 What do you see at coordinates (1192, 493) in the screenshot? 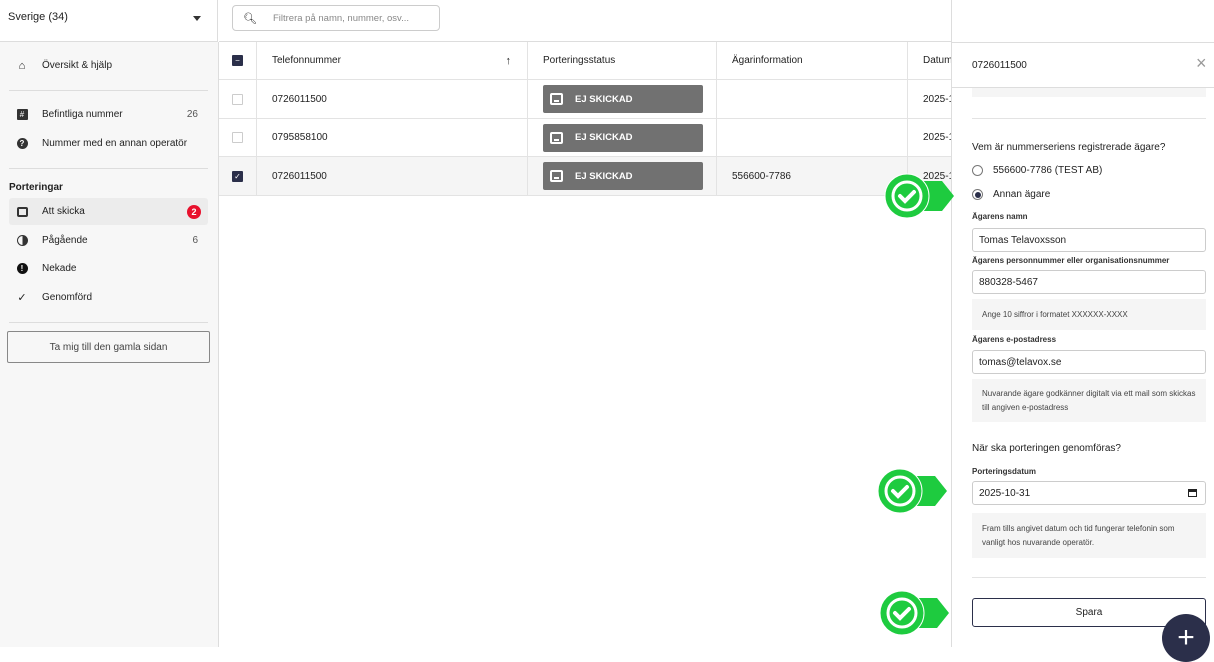
I see `calendar-icon` at bounding box center [1192, 493].